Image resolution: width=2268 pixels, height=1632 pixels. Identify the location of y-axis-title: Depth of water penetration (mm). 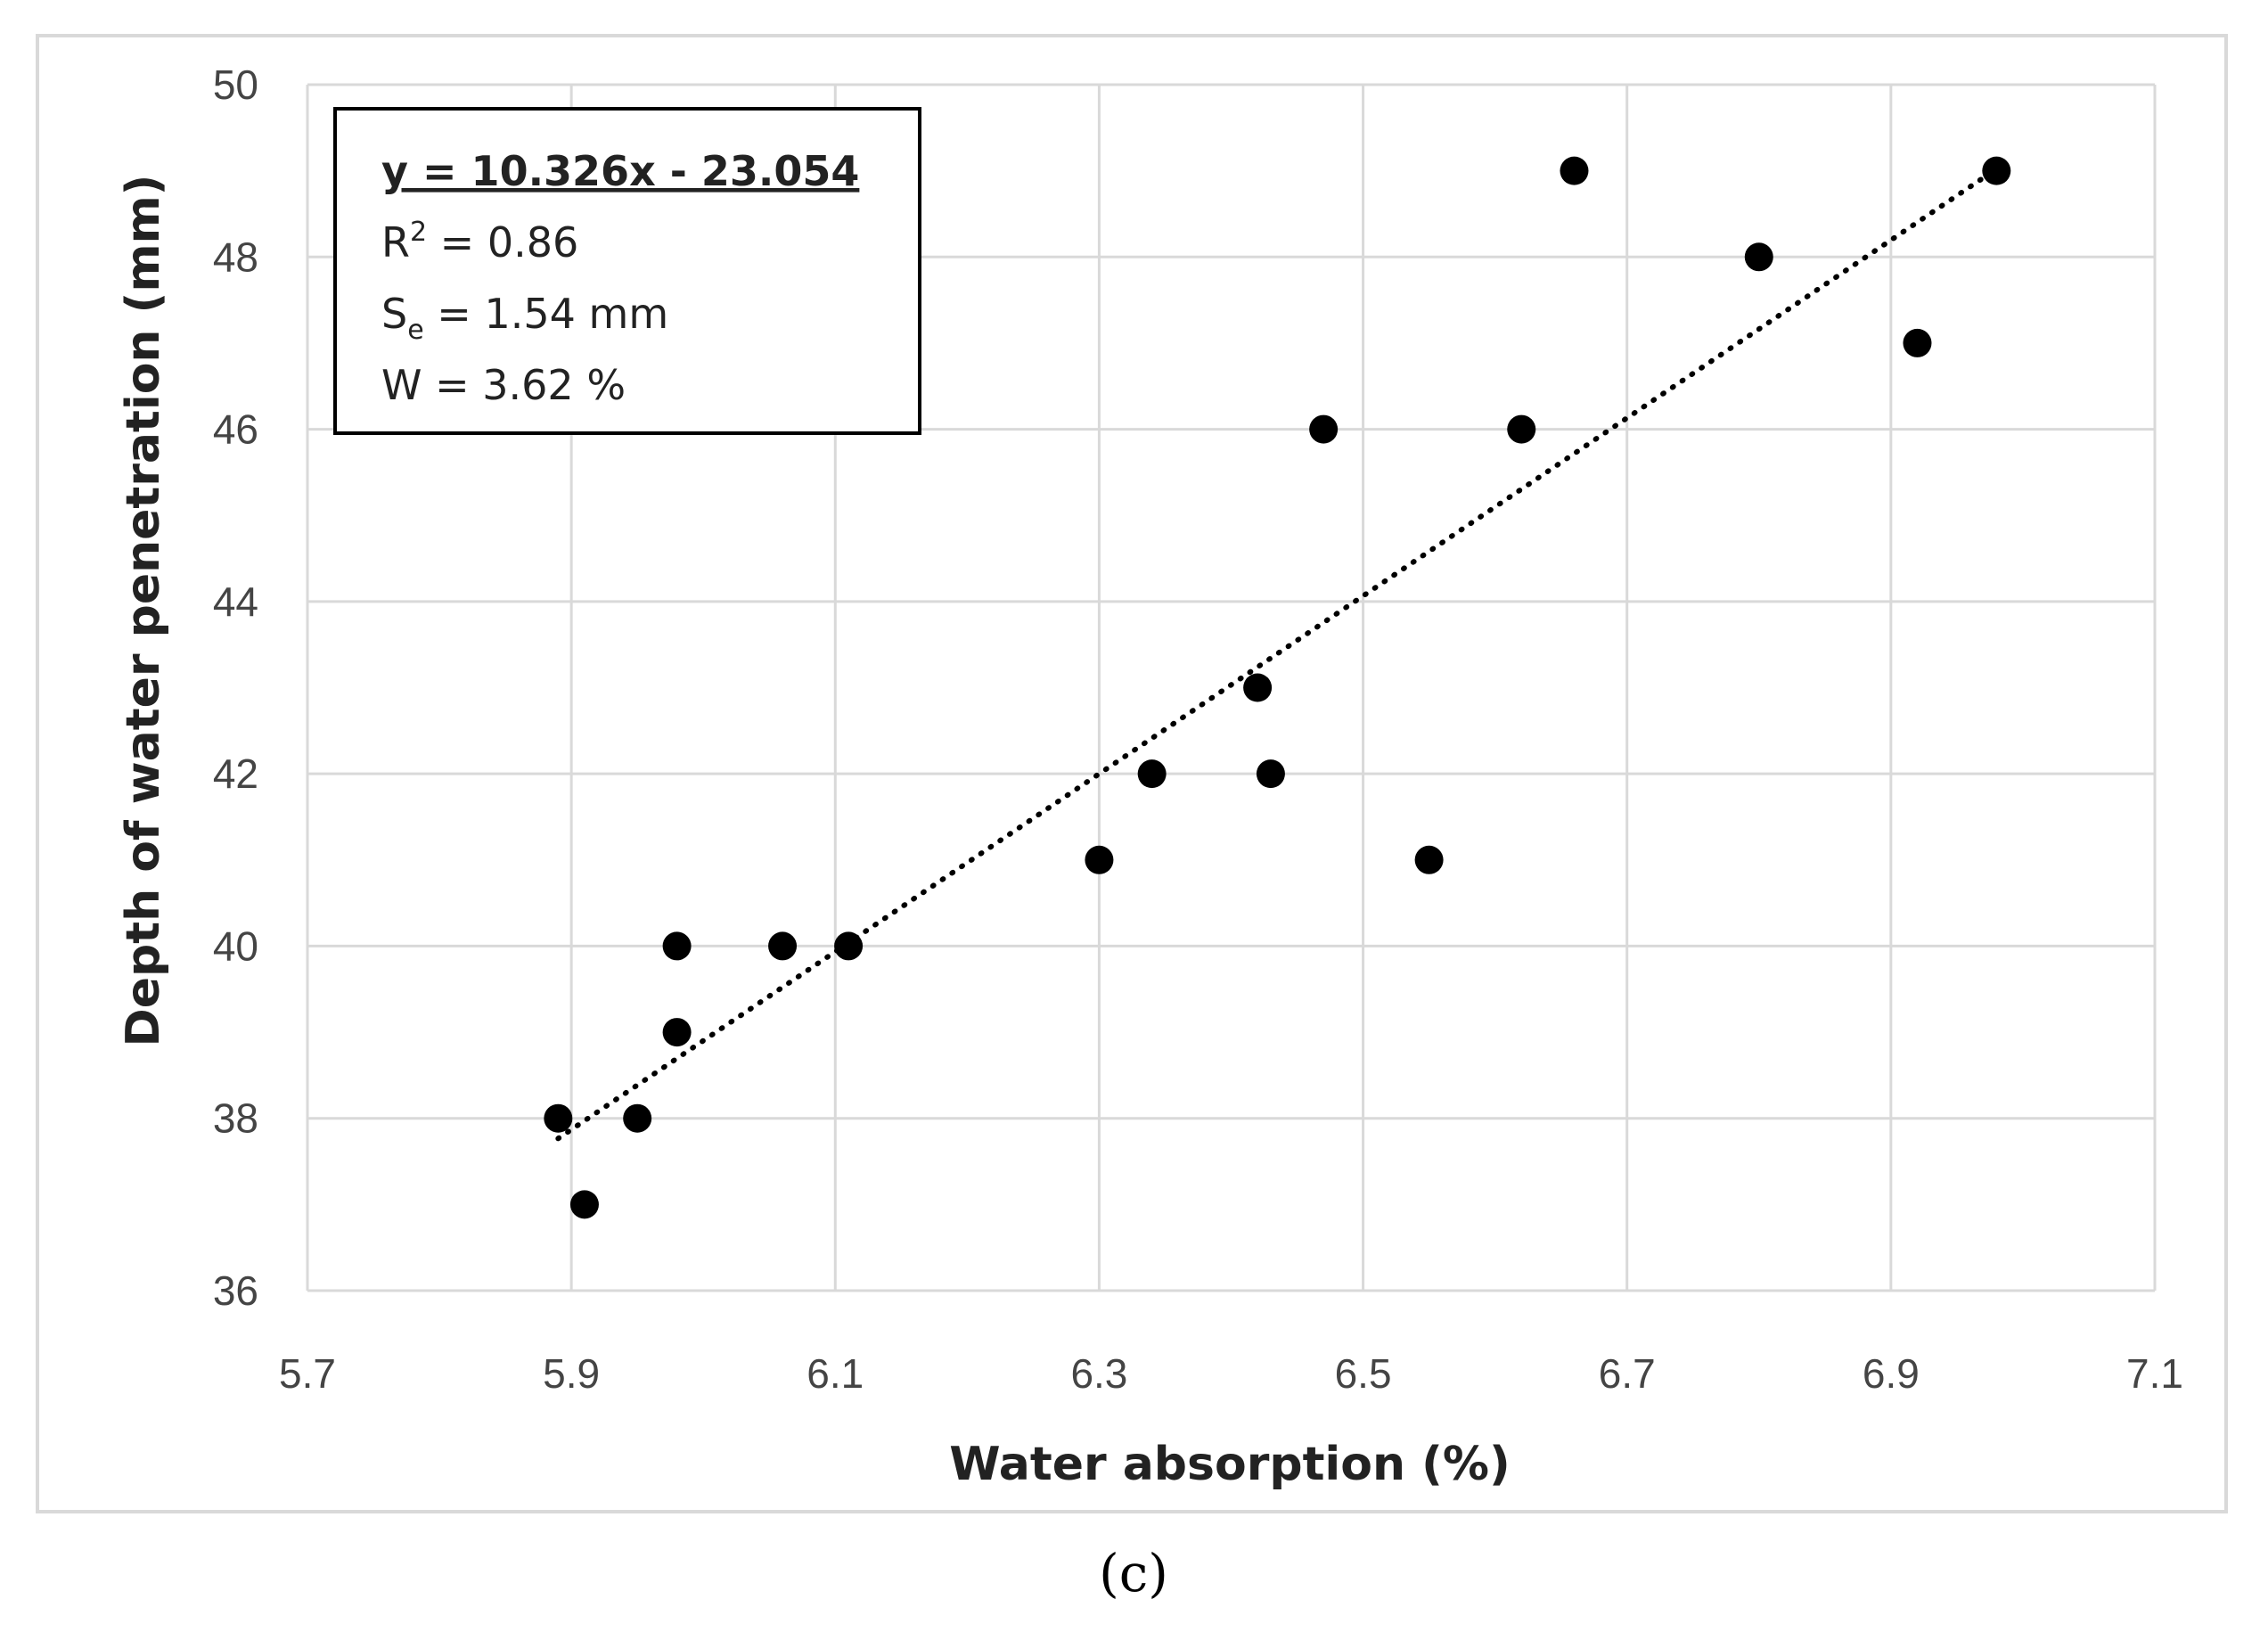
(143, 611).